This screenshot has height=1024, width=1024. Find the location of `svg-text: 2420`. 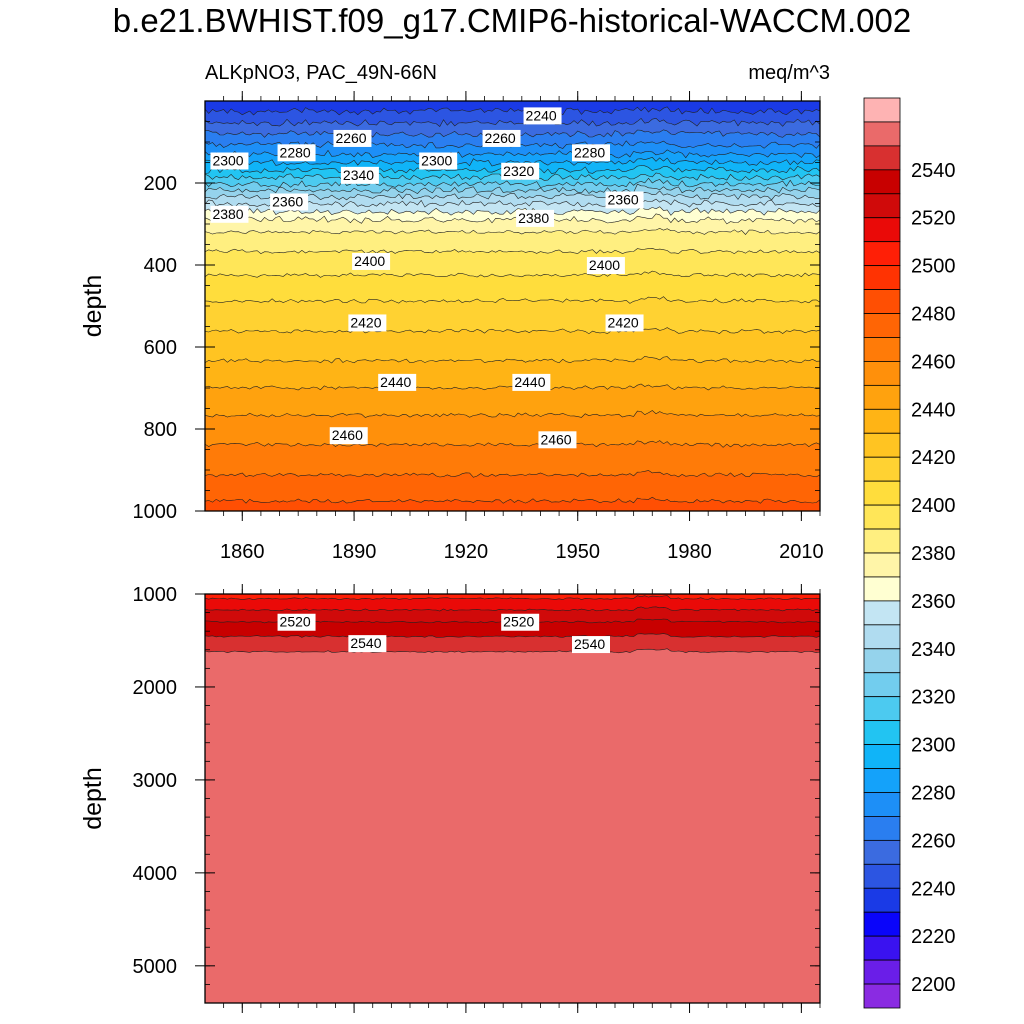

svg-text: 2420 is located at coordinates (623, 322).